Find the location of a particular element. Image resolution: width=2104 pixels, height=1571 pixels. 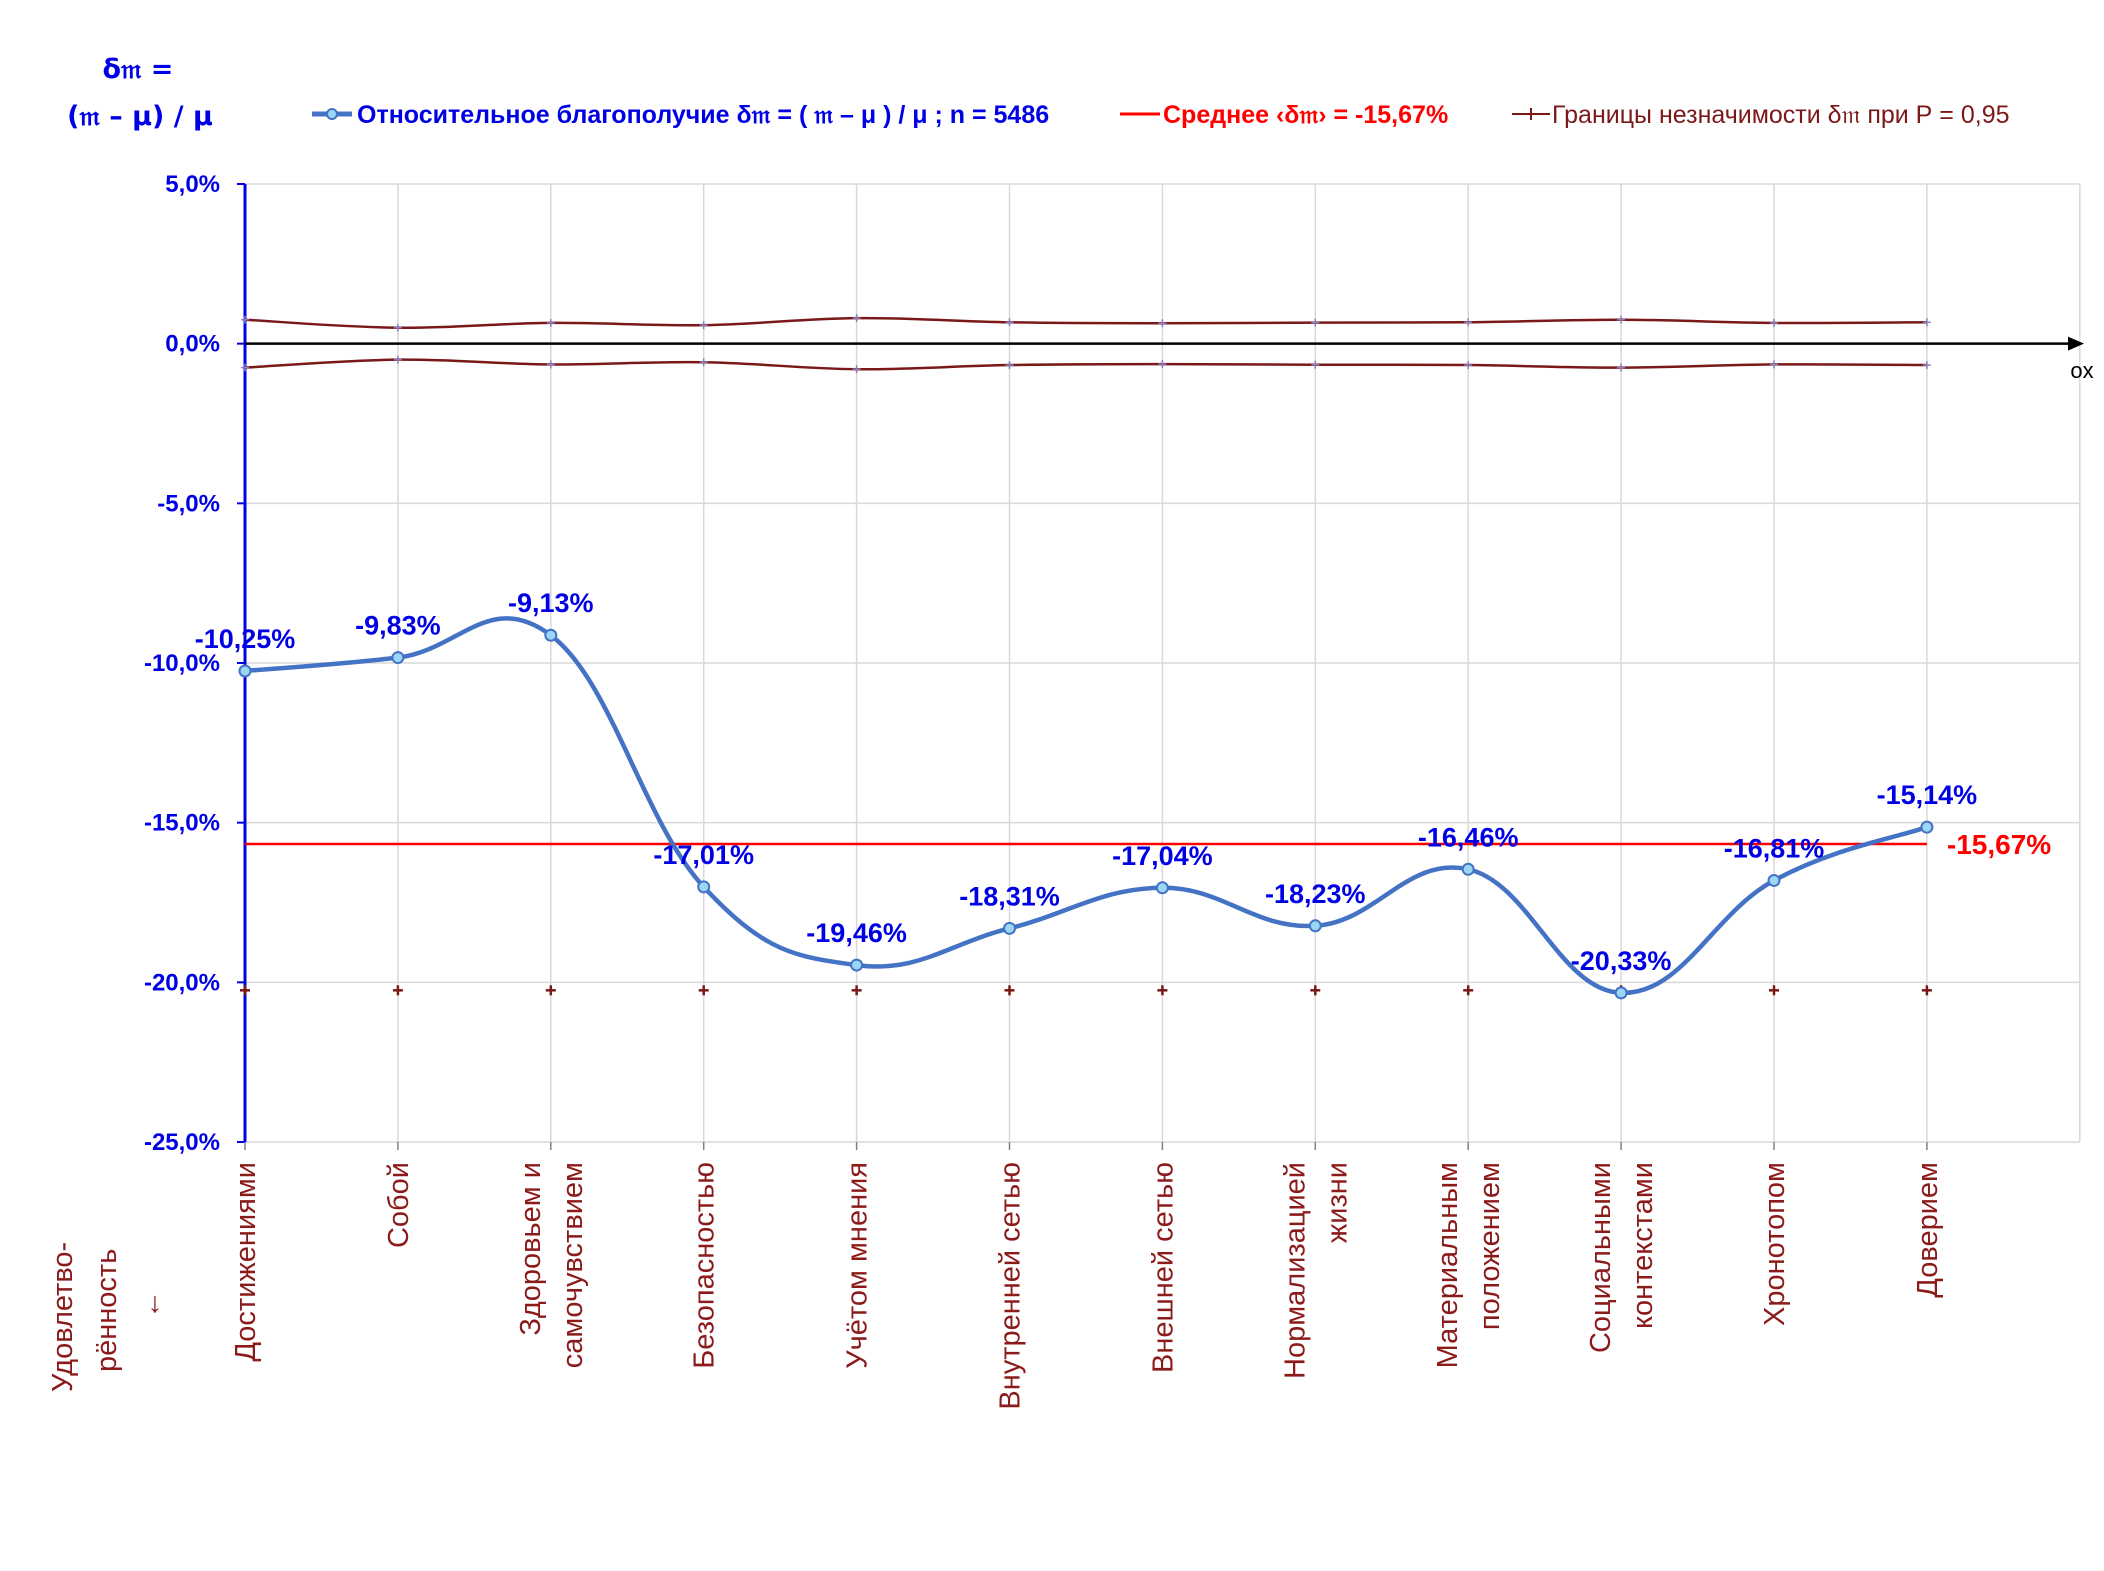

category-label-8-0: Материальным is located at coordinates (1448, 1265).